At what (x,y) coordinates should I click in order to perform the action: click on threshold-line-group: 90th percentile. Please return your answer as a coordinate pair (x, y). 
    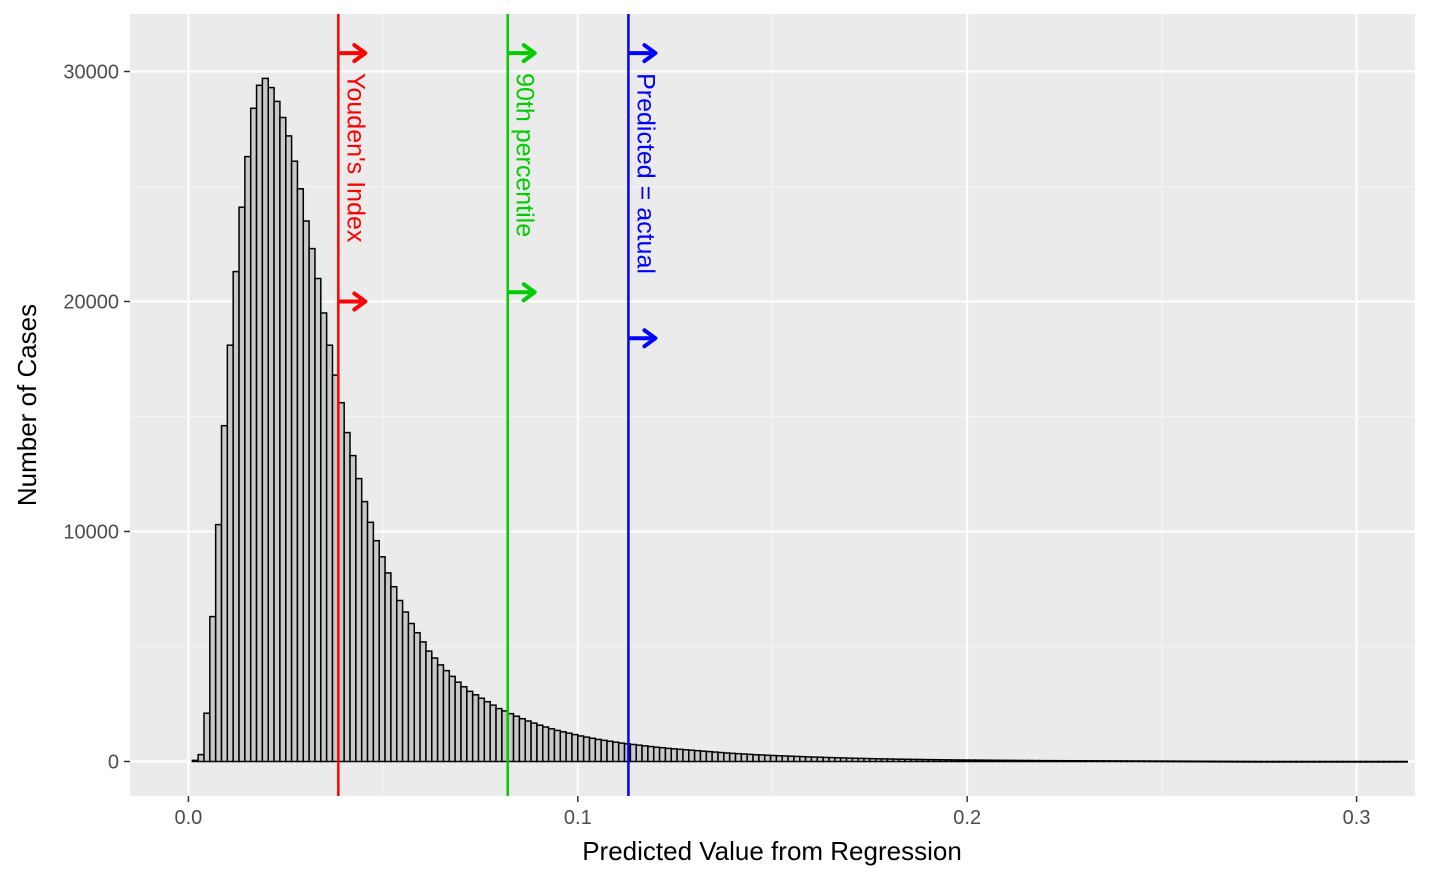
    Looking at the image, I should click on (522, 405).